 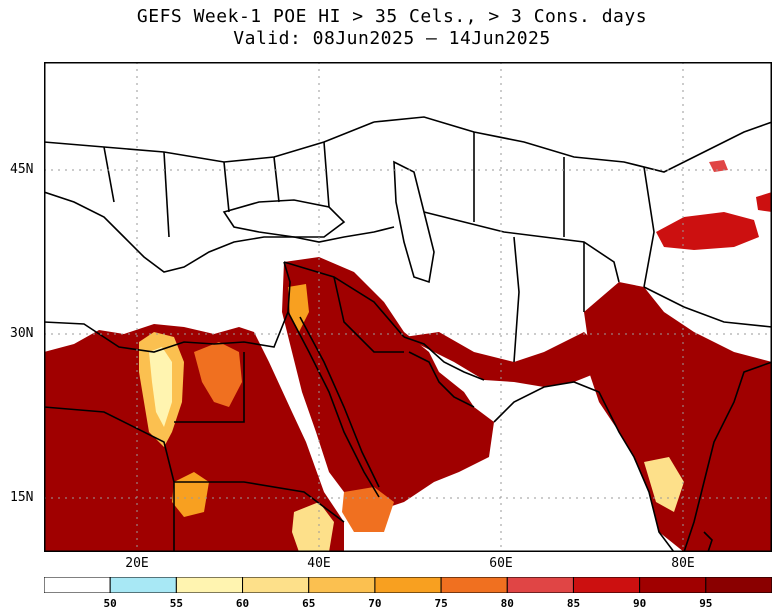 I want to click on lon-label-20e: 20E, so click(x=137, y=563).